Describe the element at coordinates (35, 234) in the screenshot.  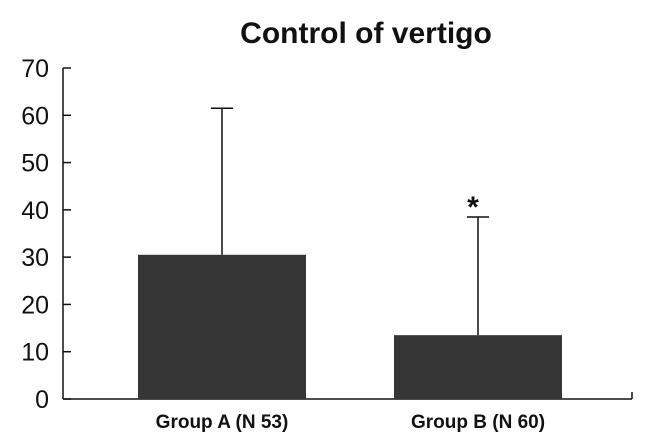
I see `y-tick-labels: 0 10 20 30 40 50 60 70` at that location.